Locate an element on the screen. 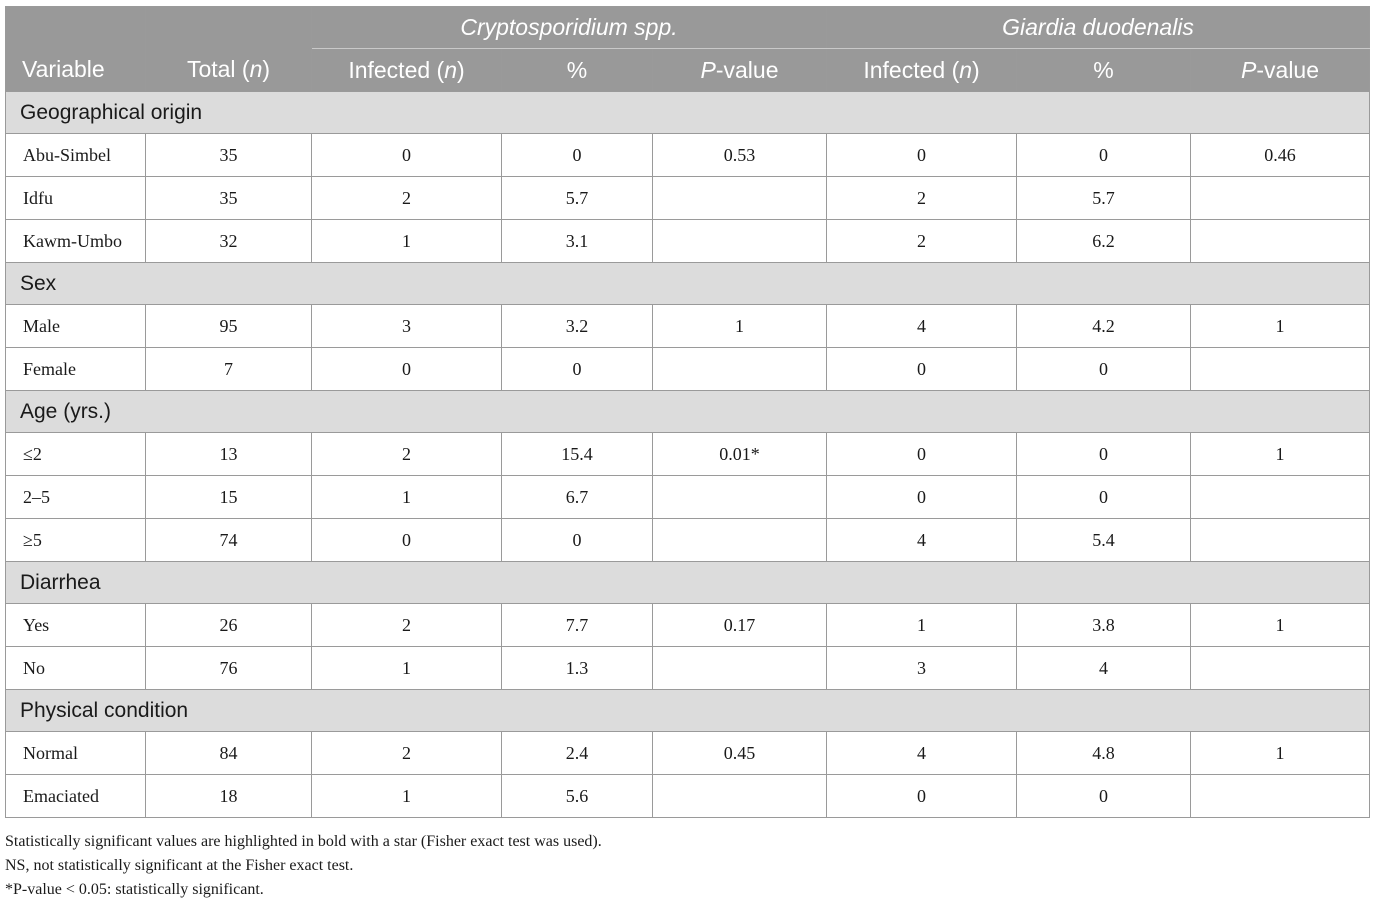  header-variable-blank is located at coordinates (75, 27).